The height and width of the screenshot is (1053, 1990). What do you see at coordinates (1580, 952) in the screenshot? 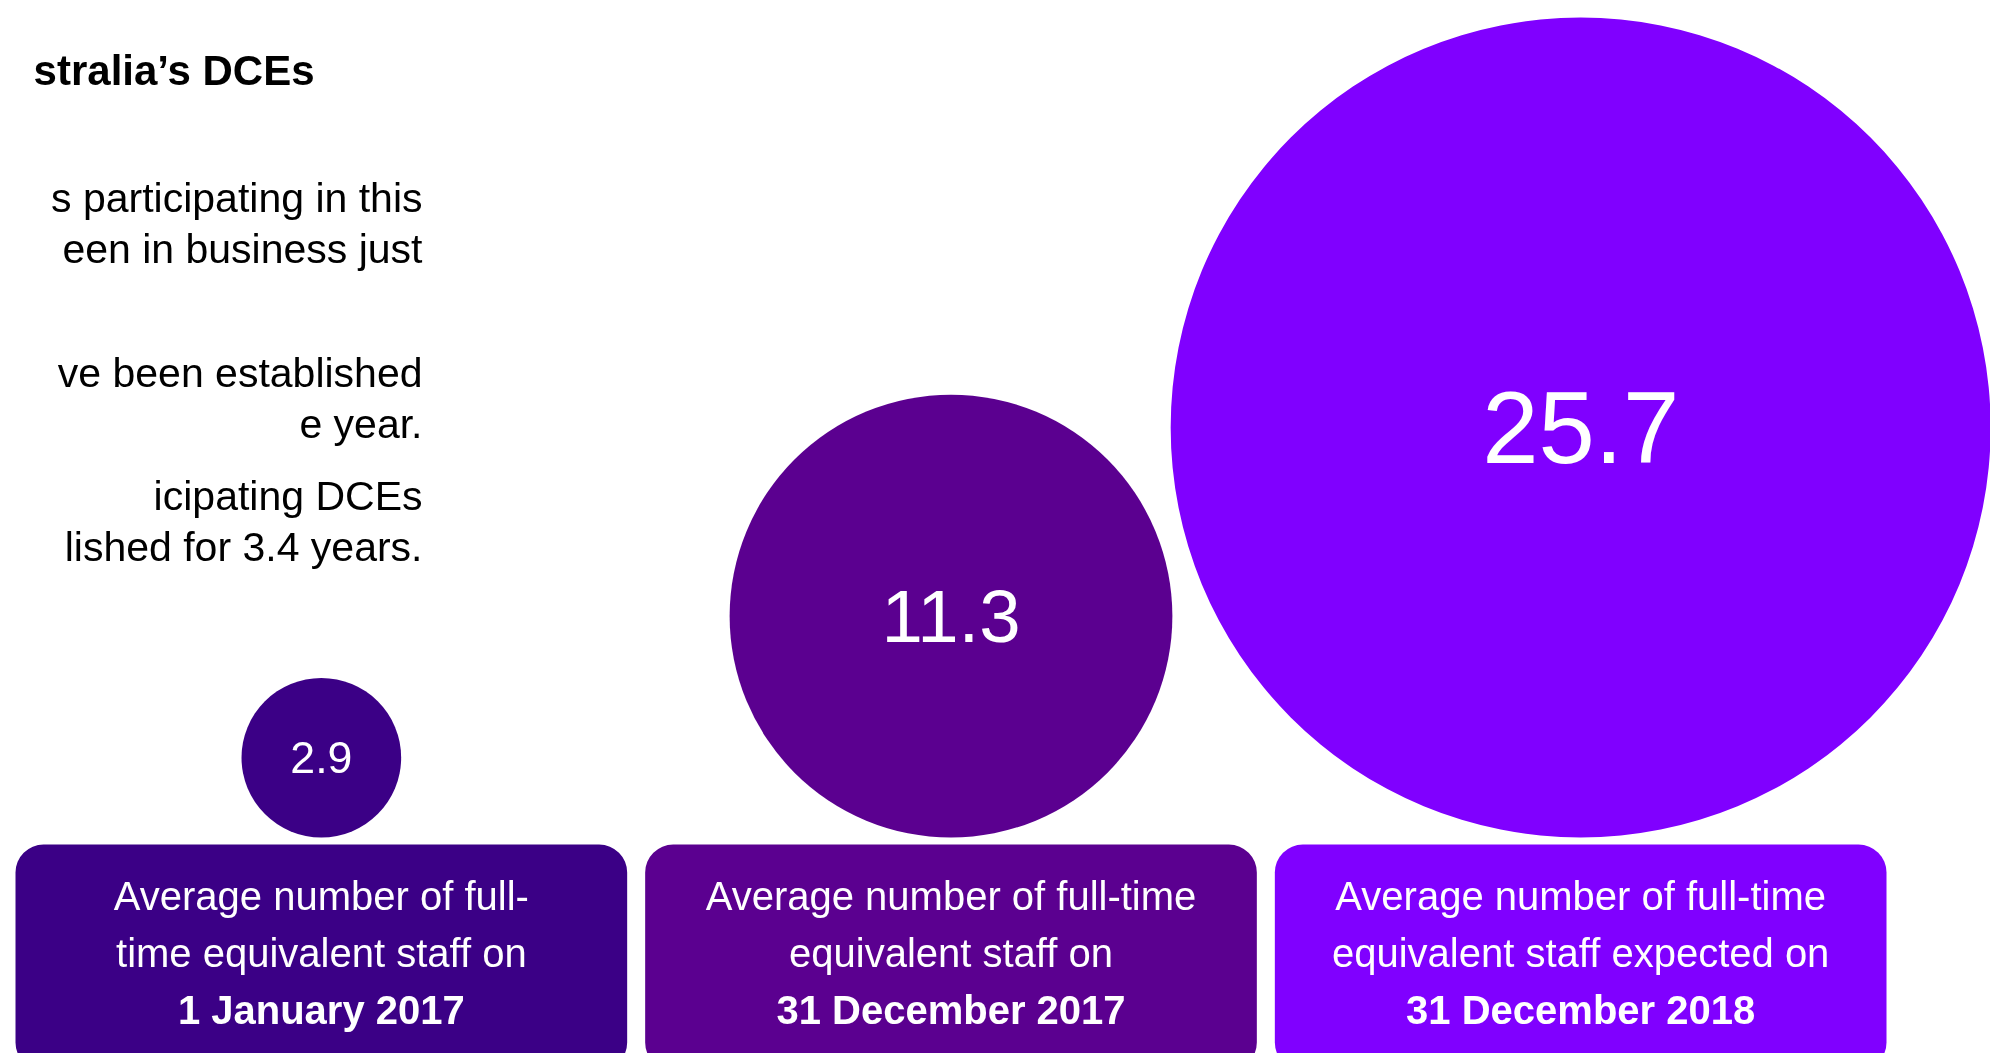
I see `category-label: Average number of full-time equivalent staff expected on 31 December 2018` at bounding box center [1580, 952].